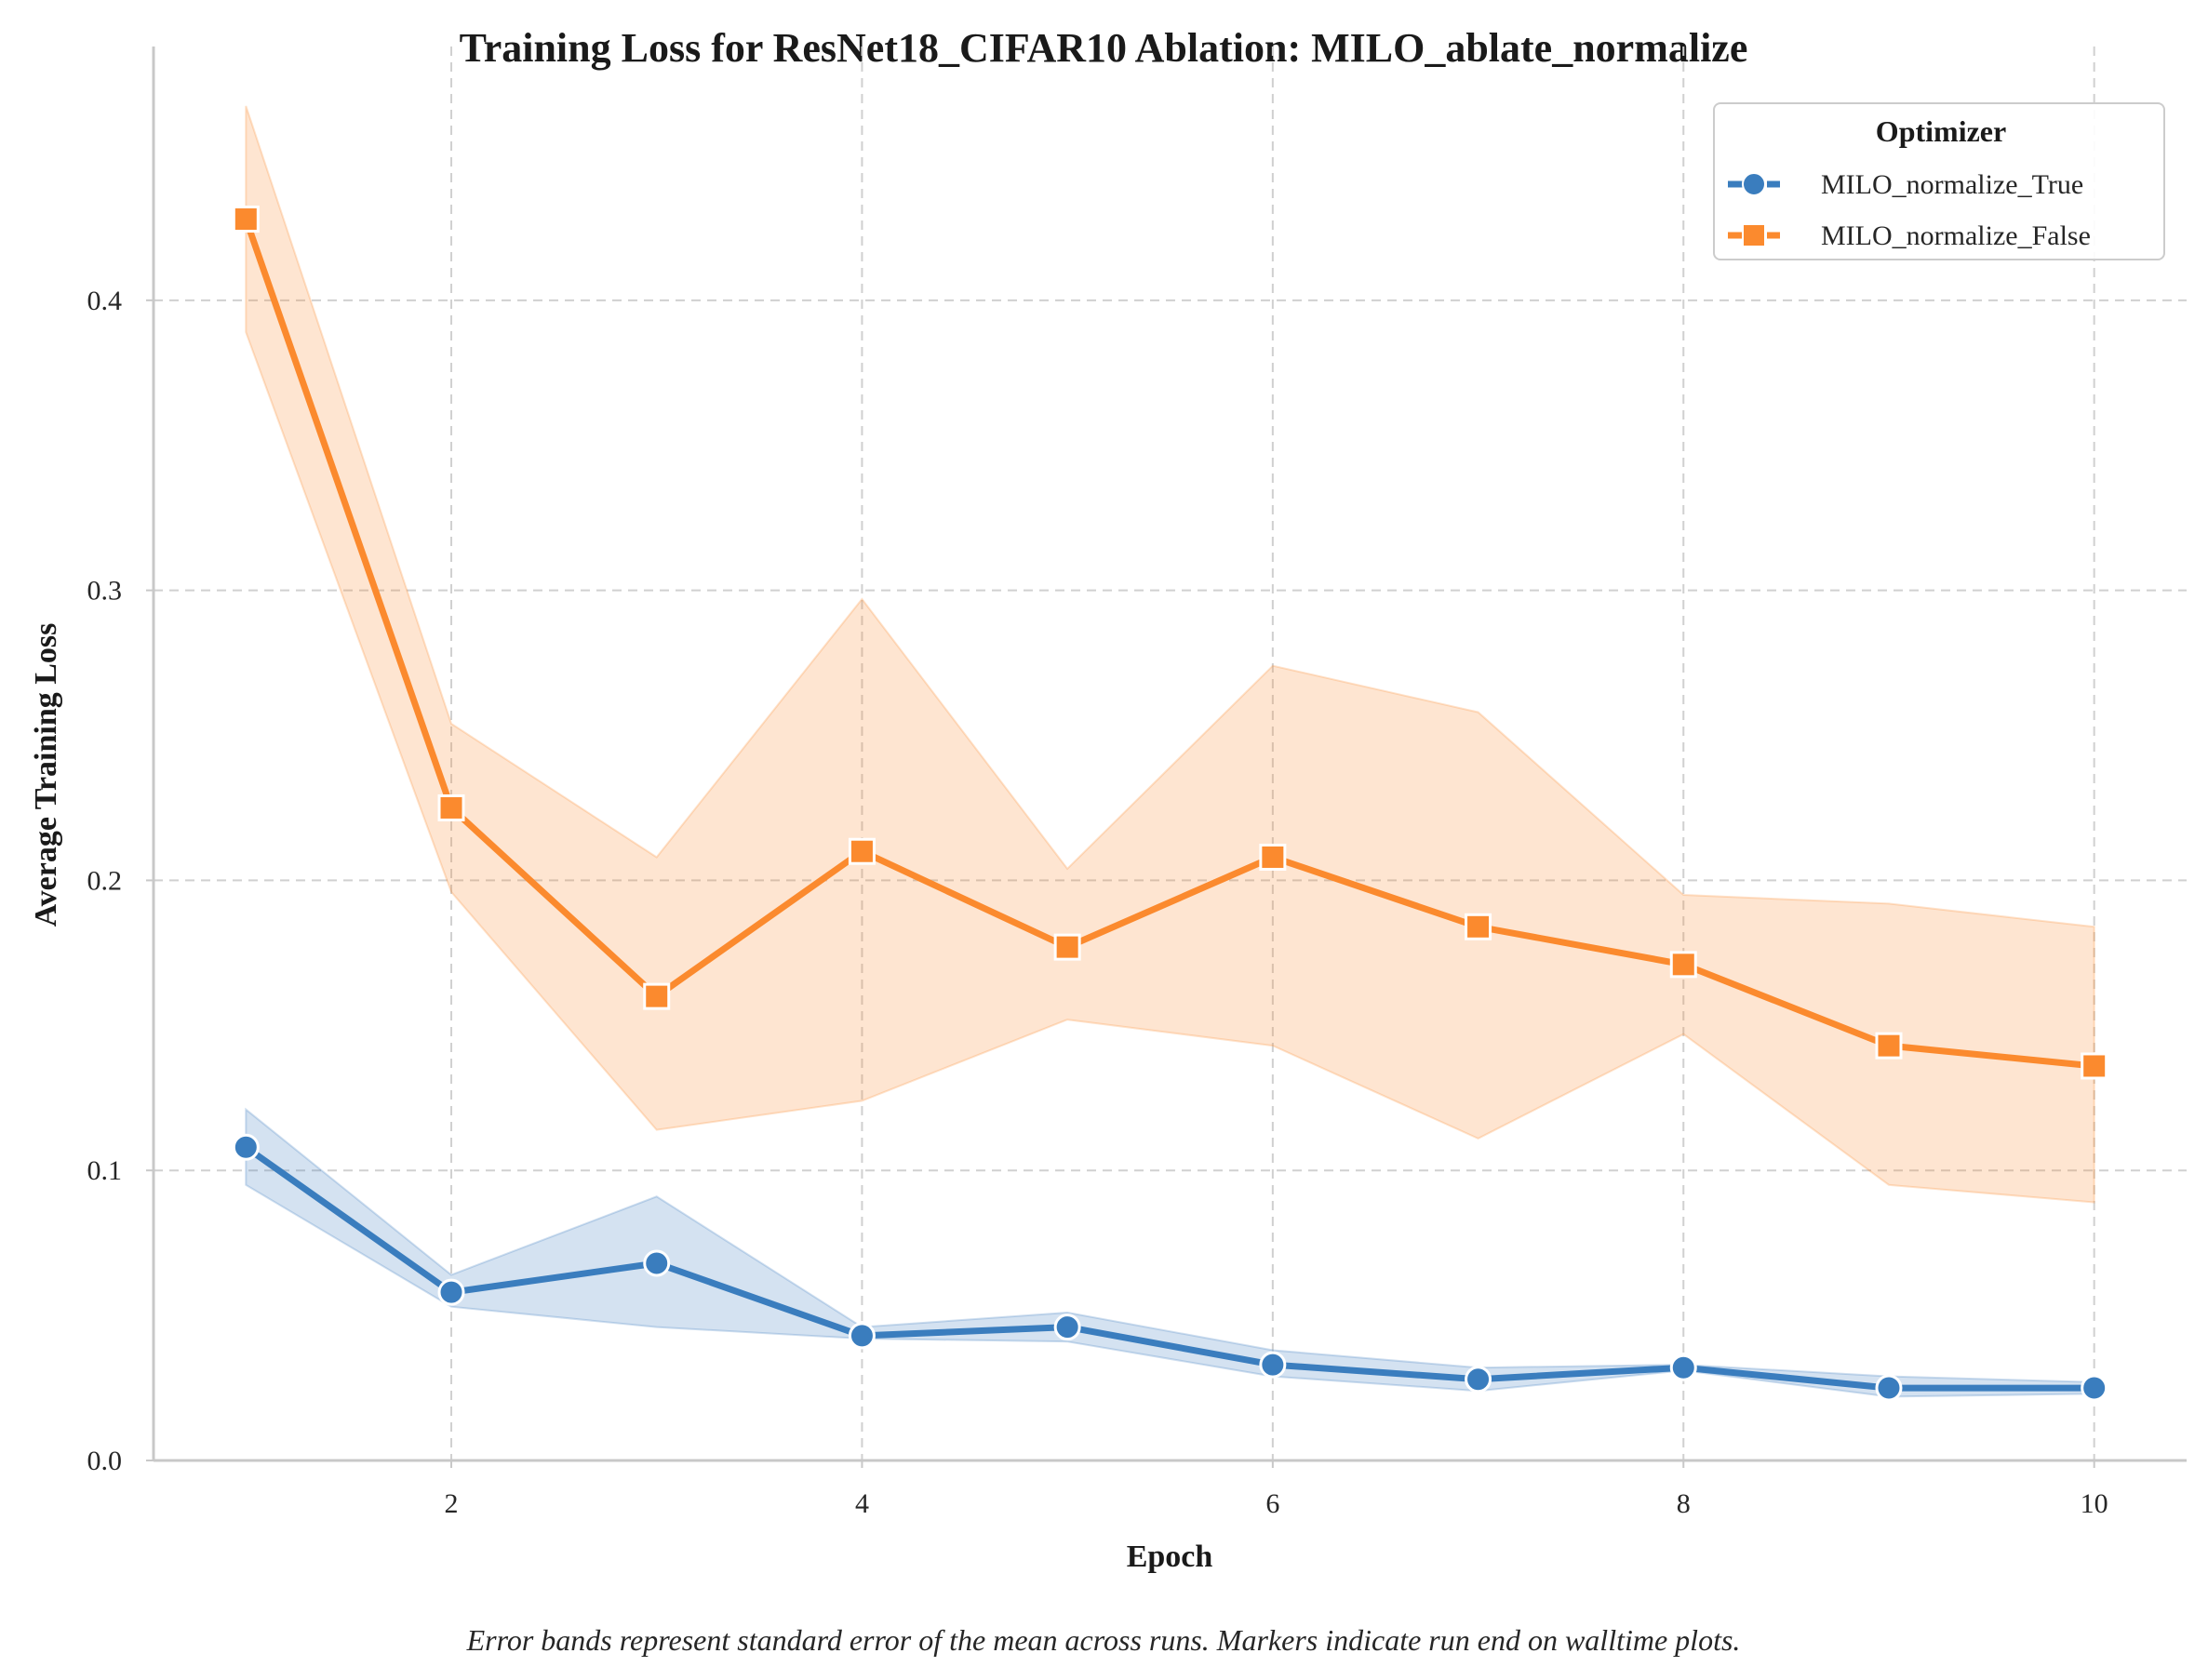 This screenshot has height=1680, width=2208. What do you see at coordinates (105, 1170) in the screenshot?
I see `y-tick-label: 0.1` at bounding box center [105, 1170].